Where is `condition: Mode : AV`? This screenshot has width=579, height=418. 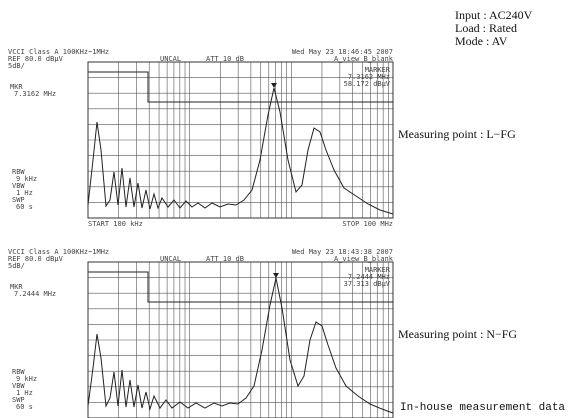
condition: Mode : AV is located at coordinates (481, 41).